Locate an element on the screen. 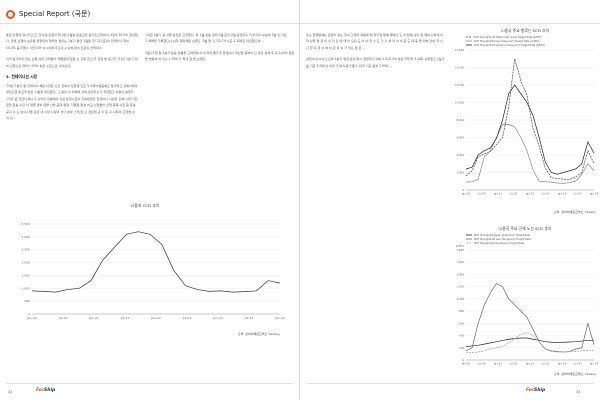  y-tick-label: 8,000 is located at coordinates (461, 120).